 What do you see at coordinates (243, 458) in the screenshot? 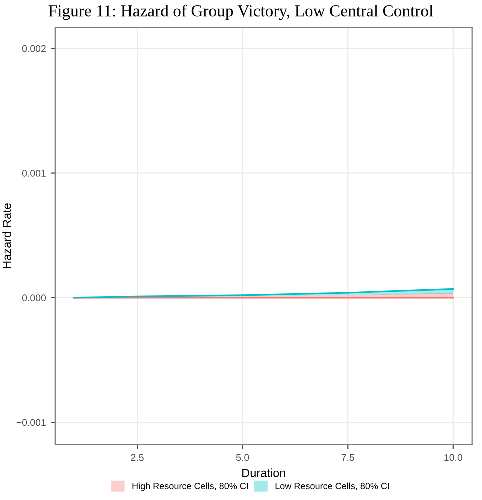
I see `x-tick-label: 5.0` at bounding box center [243, 458].